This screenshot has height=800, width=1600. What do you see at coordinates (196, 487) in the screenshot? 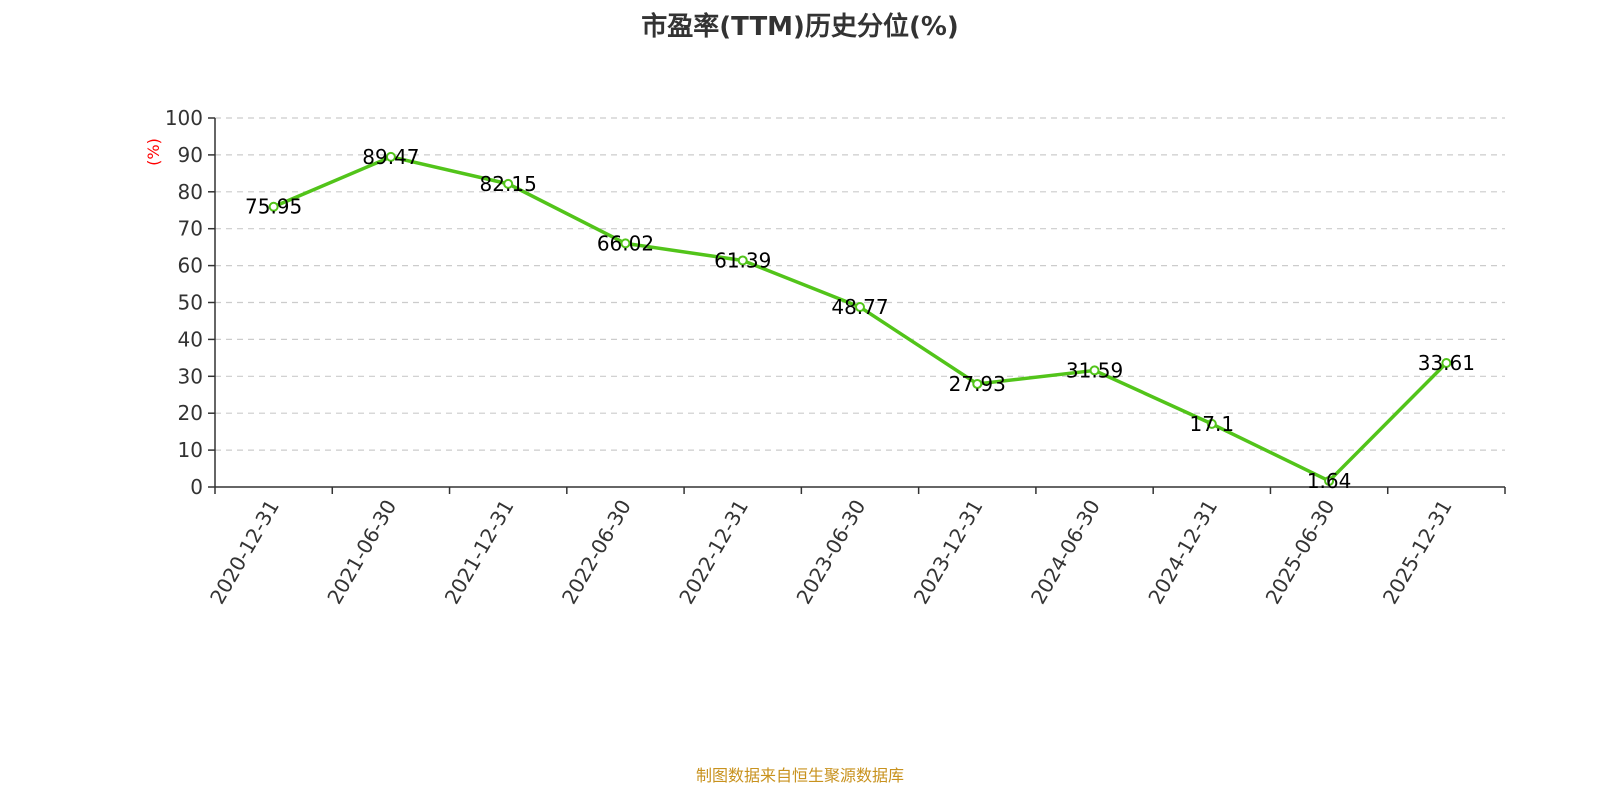
I see `y-tick-label: 0` at bounding box center [196, 487].